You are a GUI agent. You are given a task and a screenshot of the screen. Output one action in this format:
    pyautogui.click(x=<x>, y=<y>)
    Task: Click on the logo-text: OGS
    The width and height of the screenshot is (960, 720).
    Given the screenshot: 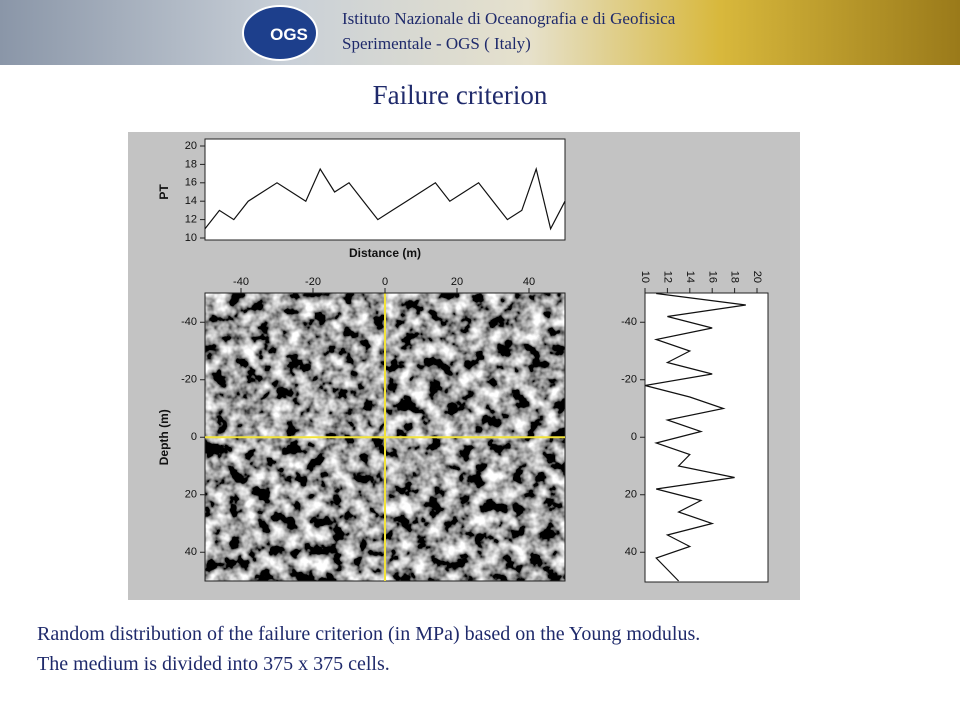 What is the action you would take?
    pyautogui.click(x=289, y=34)
    